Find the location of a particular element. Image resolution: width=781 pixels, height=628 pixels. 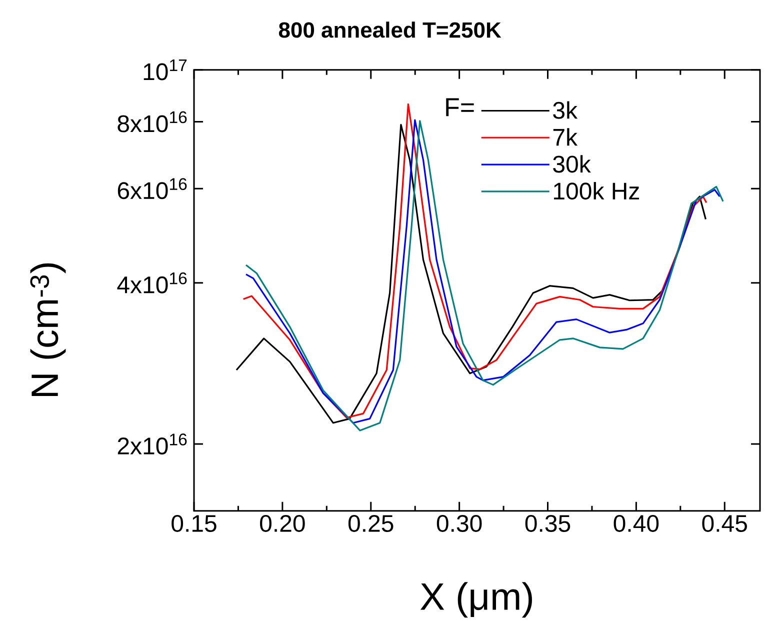

legend-label: 30k is located at coordinates (572, 164).